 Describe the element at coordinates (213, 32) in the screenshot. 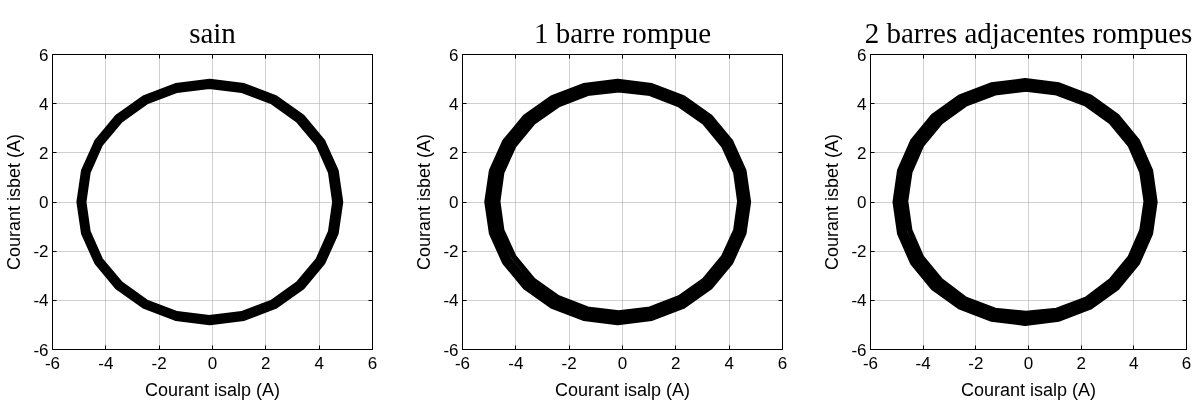

I see `chart-title: sain` at that location.